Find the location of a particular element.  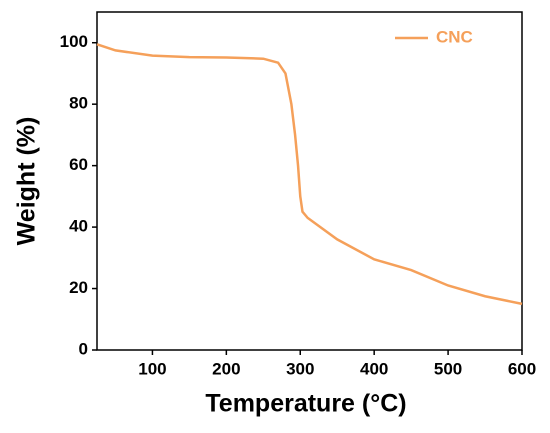

x-axis-label: Temperature (°C) is located at coordinates (305, 404).